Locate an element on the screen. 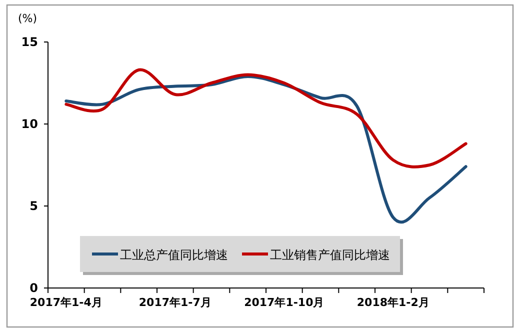  y-tick-label: 15 is located at coordinates (29, 42).